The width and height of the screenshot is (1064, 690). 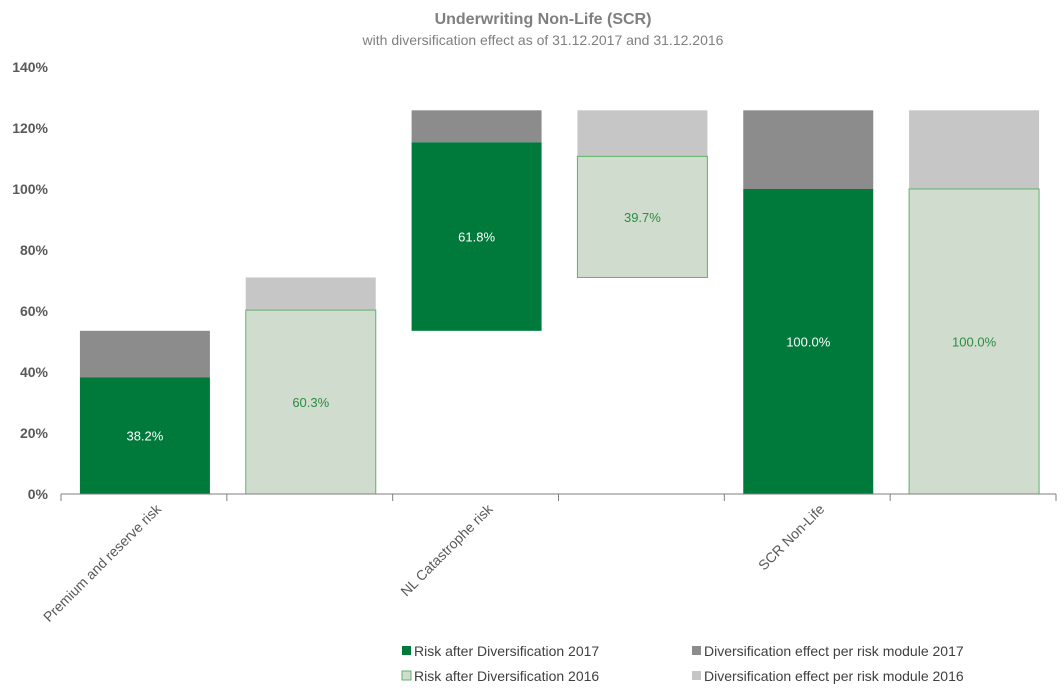 What do you see at coordinates (30, 280) in the screenshot?
I see `y-axis: 0% 20% 40% 60% 80% 100% 120% 140%` at bounding box center [30, 280].